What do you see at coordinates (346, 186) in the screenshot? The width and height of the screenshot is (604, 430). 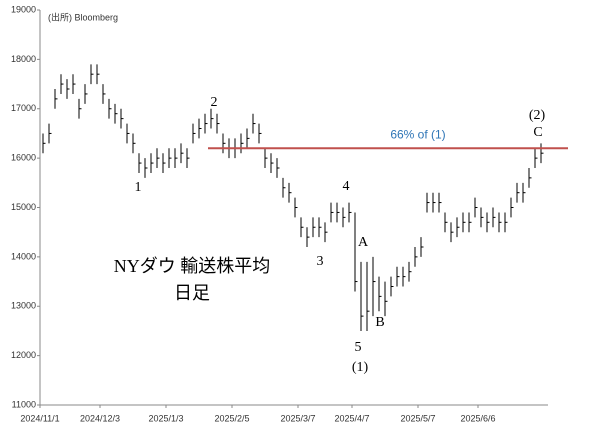 I see `wave-label: 4` at bounding box center [346, 186].